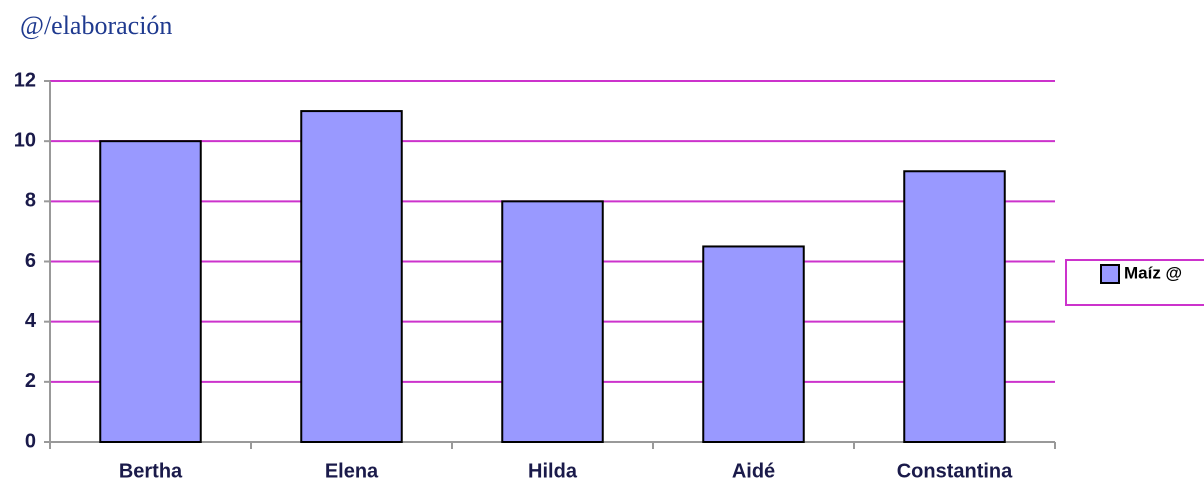 The image size is (1204, 482). What do you see at coordinates (30, 201) in the screenshot?
I see `y-tick-label: 8` at bounding box center [30, 201].